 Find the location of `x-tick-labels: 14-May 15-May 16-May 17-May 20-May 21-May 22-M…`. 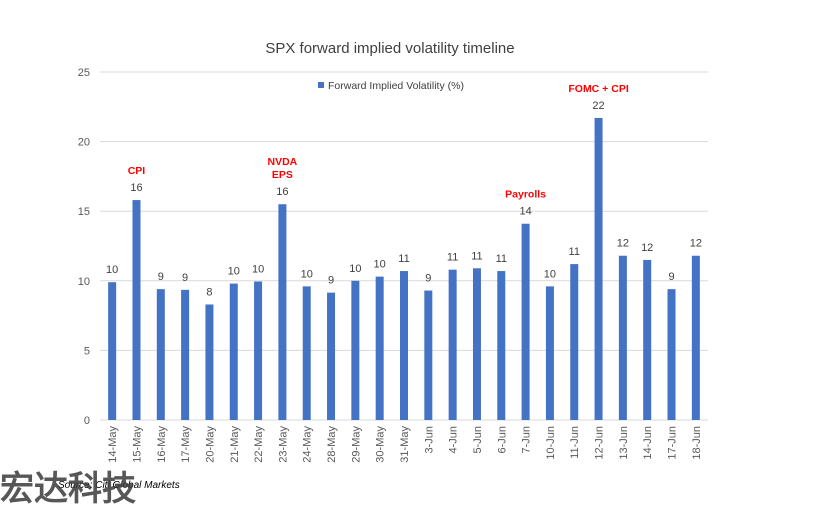

x-tick-labels: 14-May 15-May 16-May 17-May 20-May 21-May 22-M… is located at coordinates (405, 444).